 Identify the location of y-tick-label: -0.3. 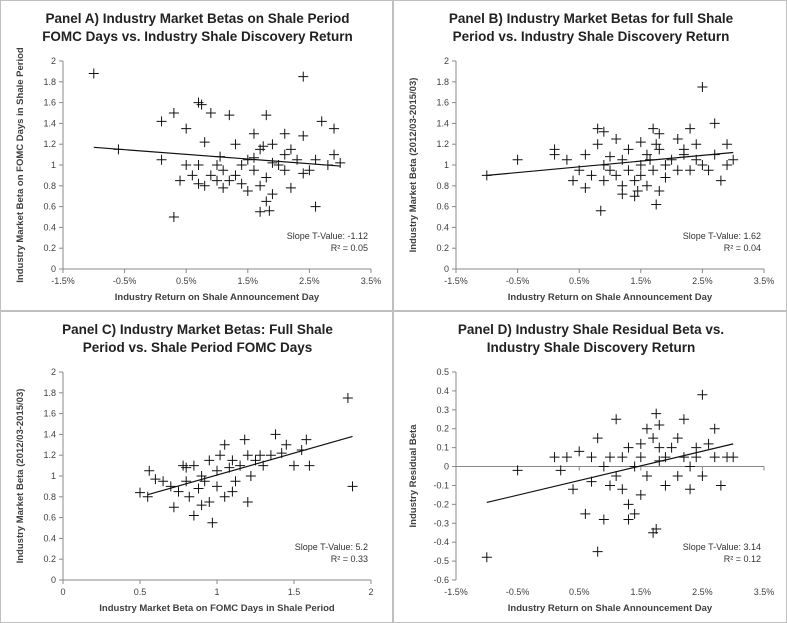
(441, 523).